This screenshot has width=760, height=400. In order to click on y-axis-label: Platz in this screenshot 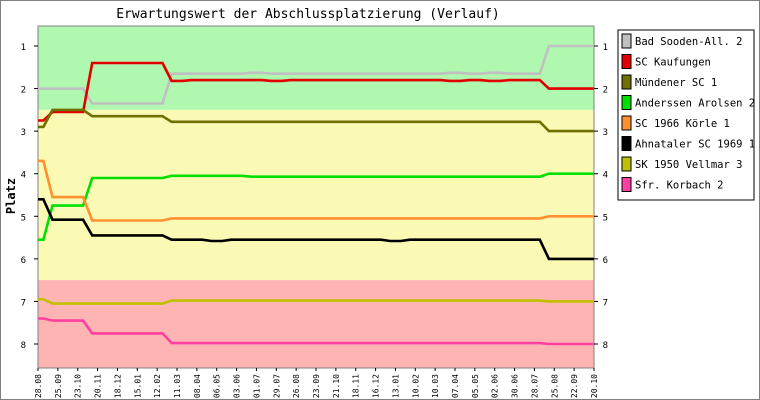, I will do `click(11, 196)`.